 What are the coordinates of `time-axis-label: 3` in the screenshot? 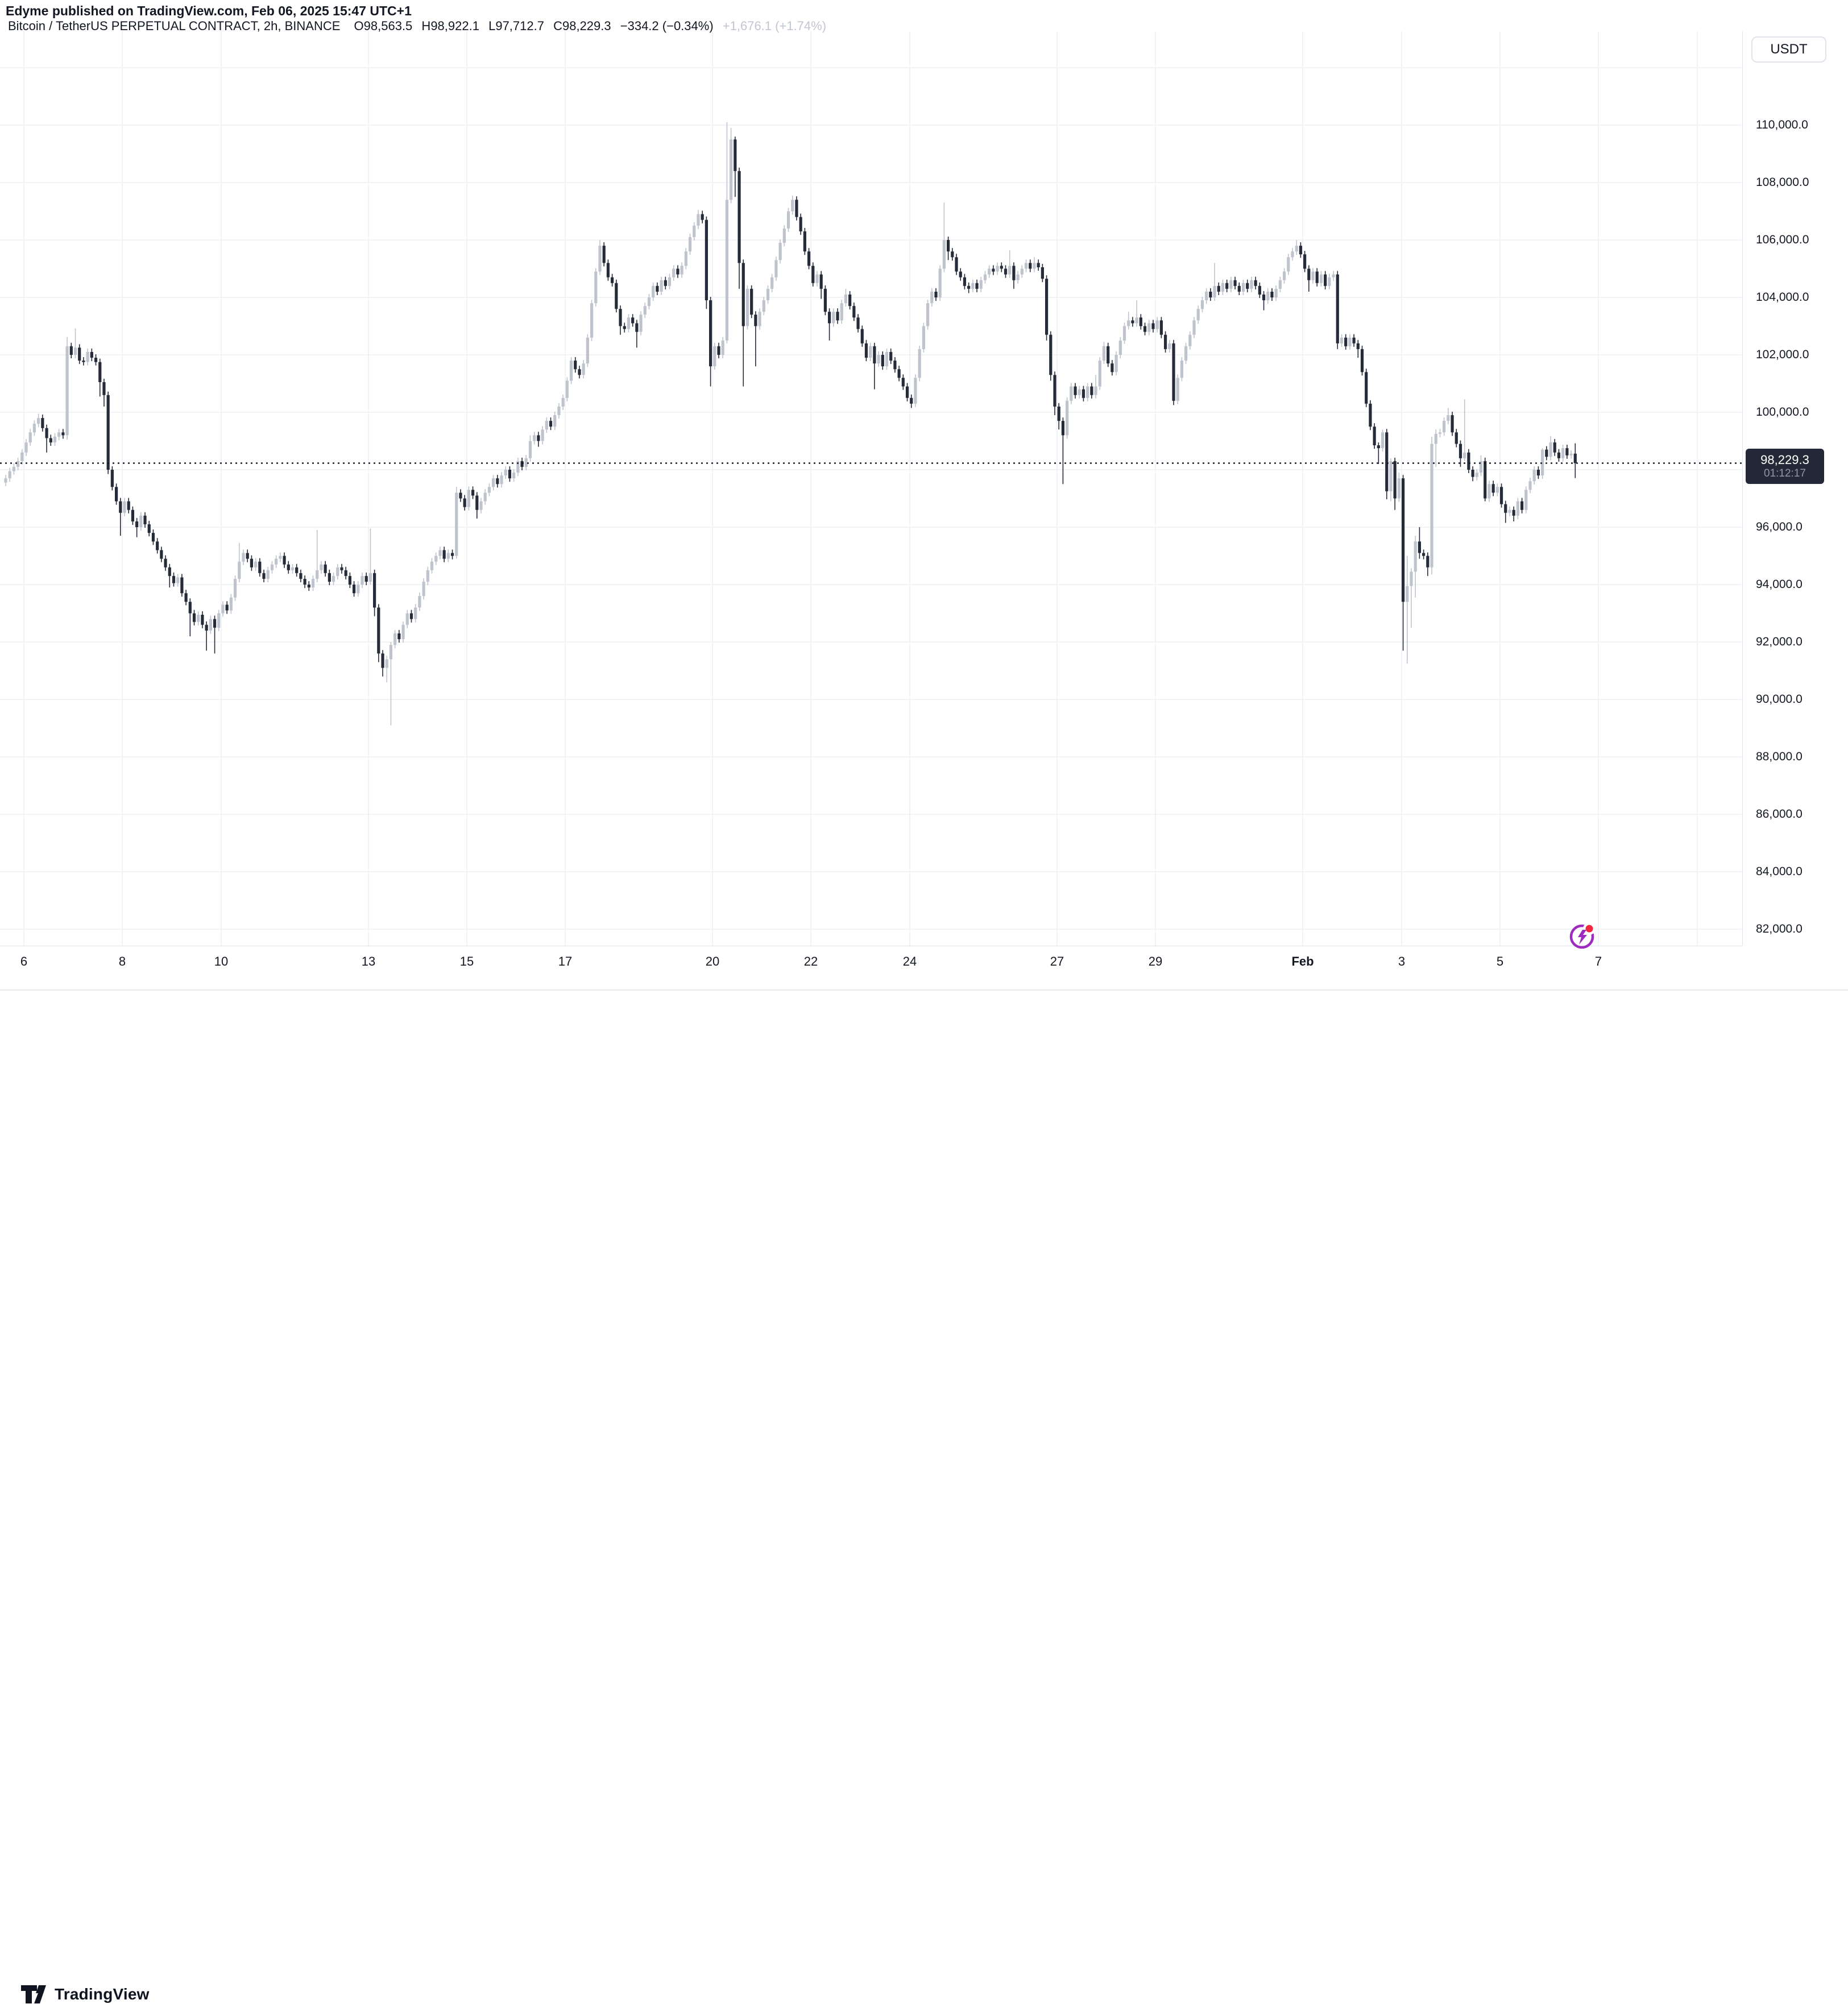 It's located at (1402, 961).